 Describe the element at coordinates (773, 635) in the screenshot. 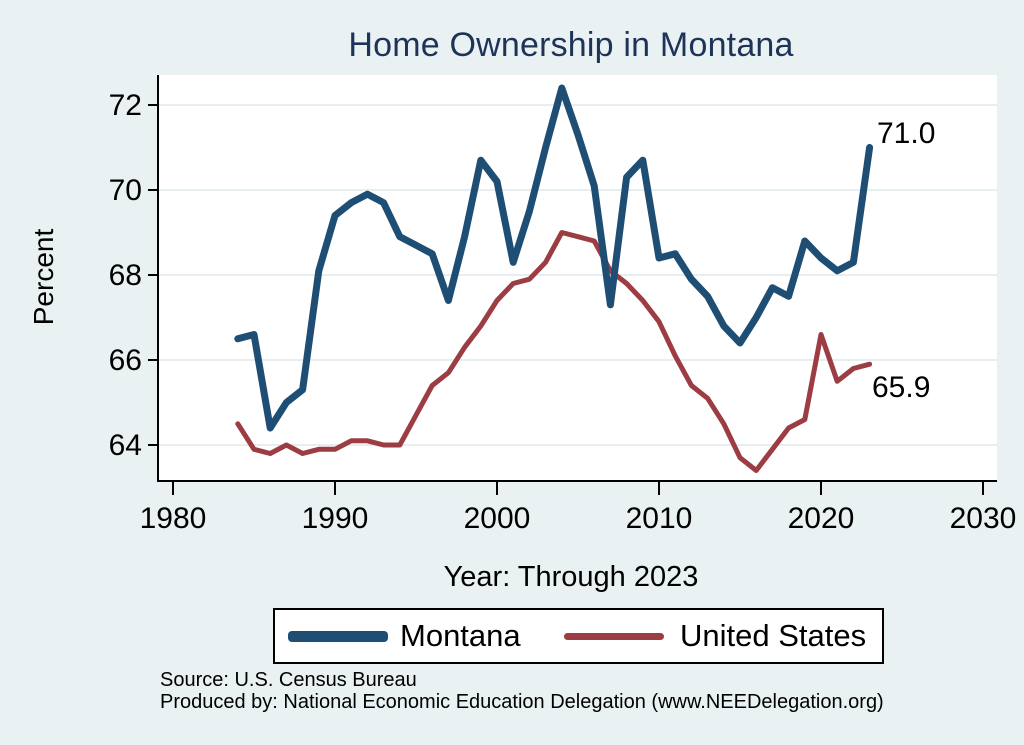

I see `legend-label-united-states: United States` at that location.